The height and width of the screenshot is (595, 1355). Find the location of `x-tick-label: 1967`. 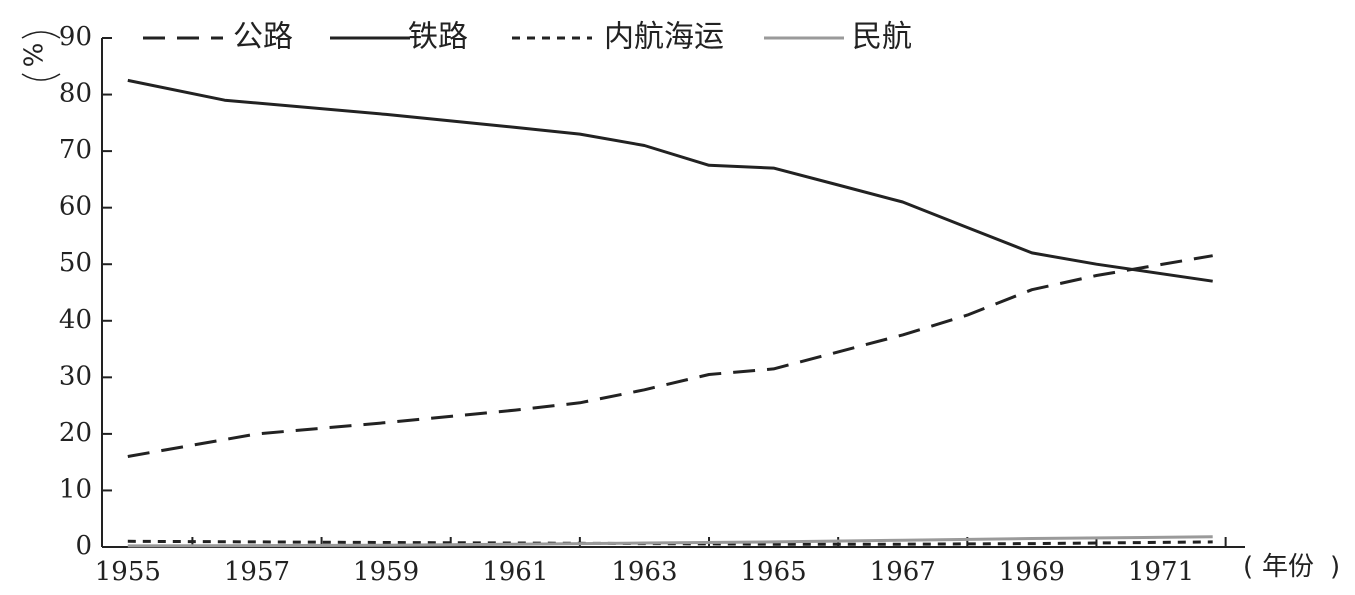

x-tick-label: 1967 is located at coordinates (903, 572).